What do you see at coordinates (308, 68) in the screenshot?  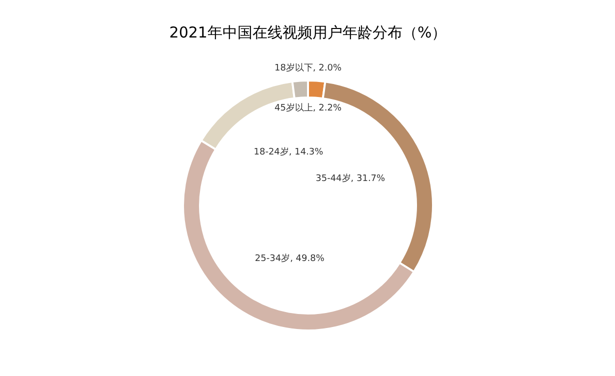 I see `slice-label: 18岁以下, 2.0%` at bounding box center [308, 68].